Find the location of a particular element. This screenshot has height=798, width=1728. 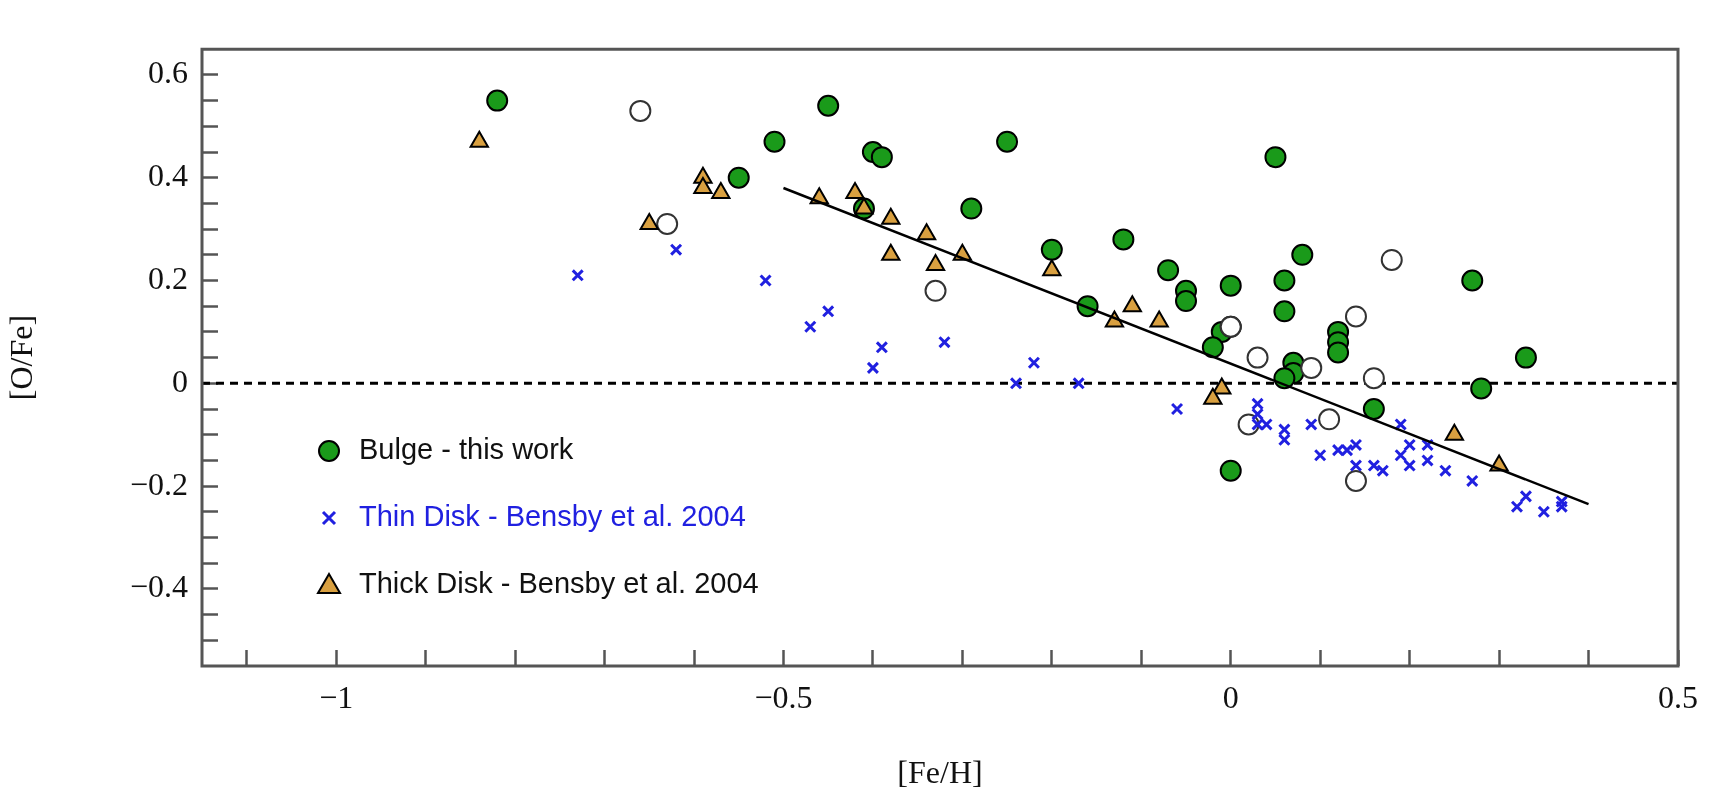

x-axis-title: [Fe/H] is located at coordinates (940, 772).